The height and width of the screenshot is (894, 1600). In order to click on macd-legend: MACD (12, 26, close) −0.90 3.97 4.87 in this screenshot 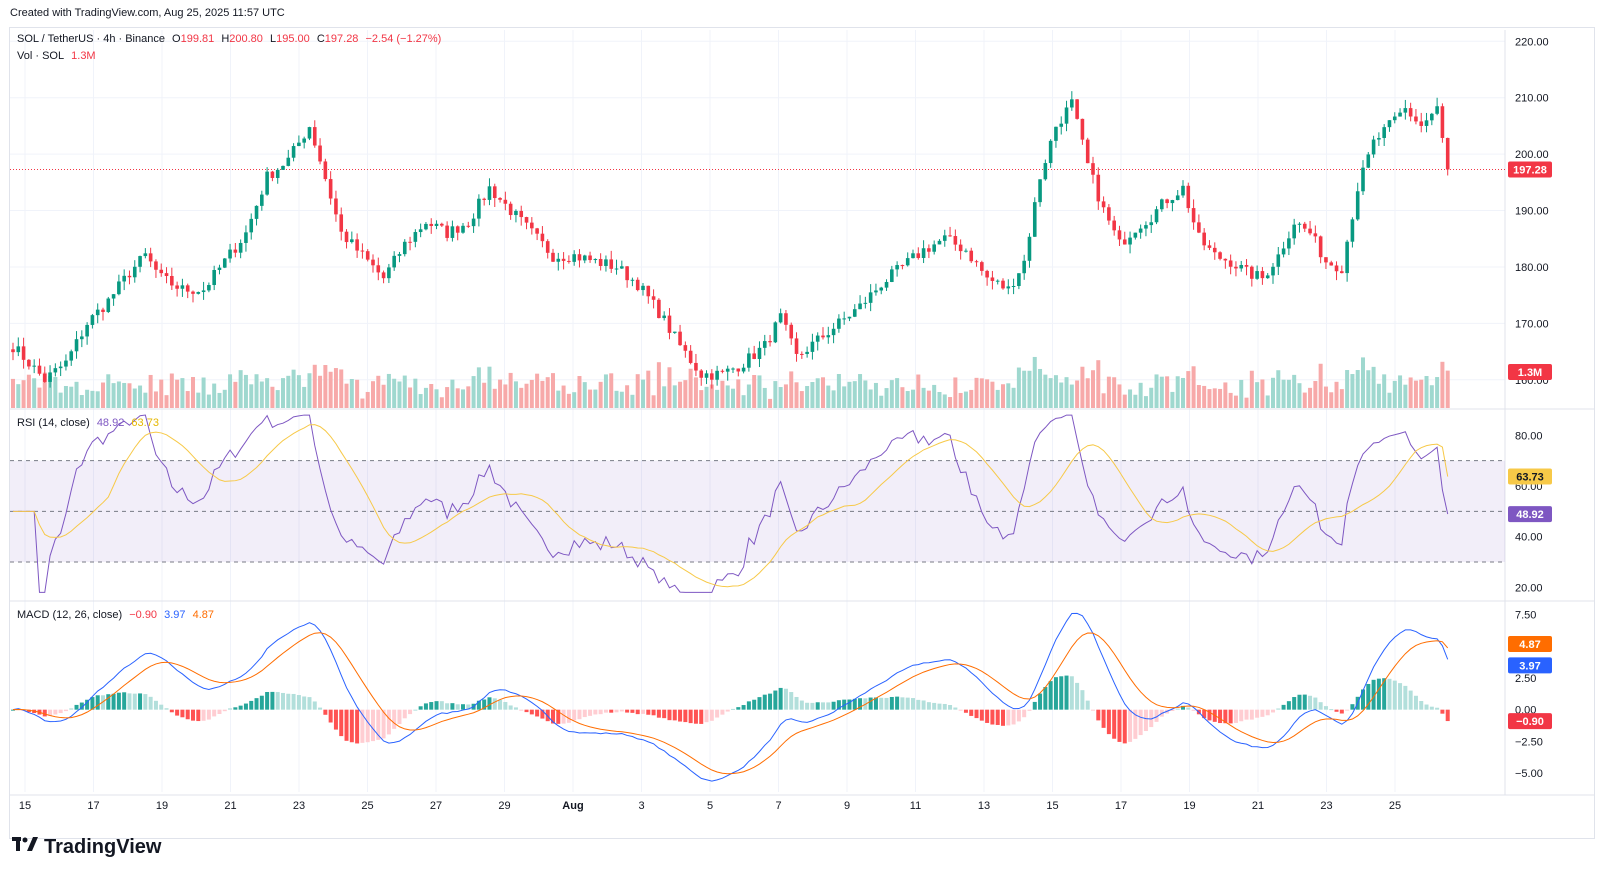, I will do `click(117, 615)`.